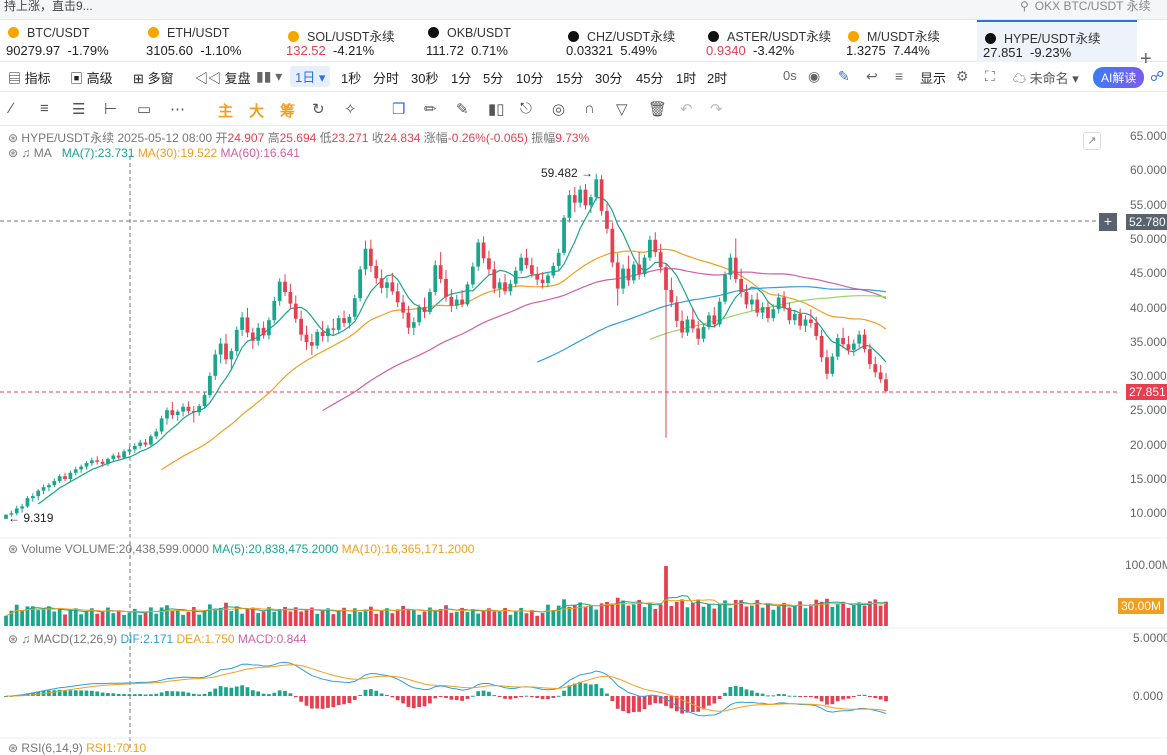 The image size is (1167, 755). What do you see at coordinates (686, 78) in the screenshot?
I see `interval-9: 1时` at bounding box center [686, 78].